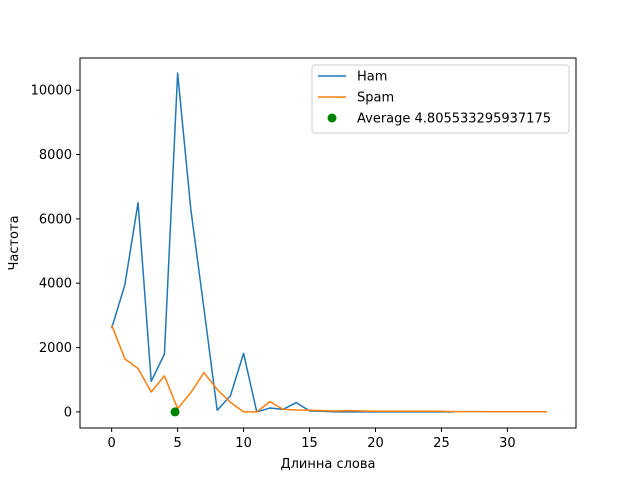 This screenshot has height=480, width=640. Describe the element at coordinates (441, 443) in the screenshot. I see `x-tick-label: 25` at that location.